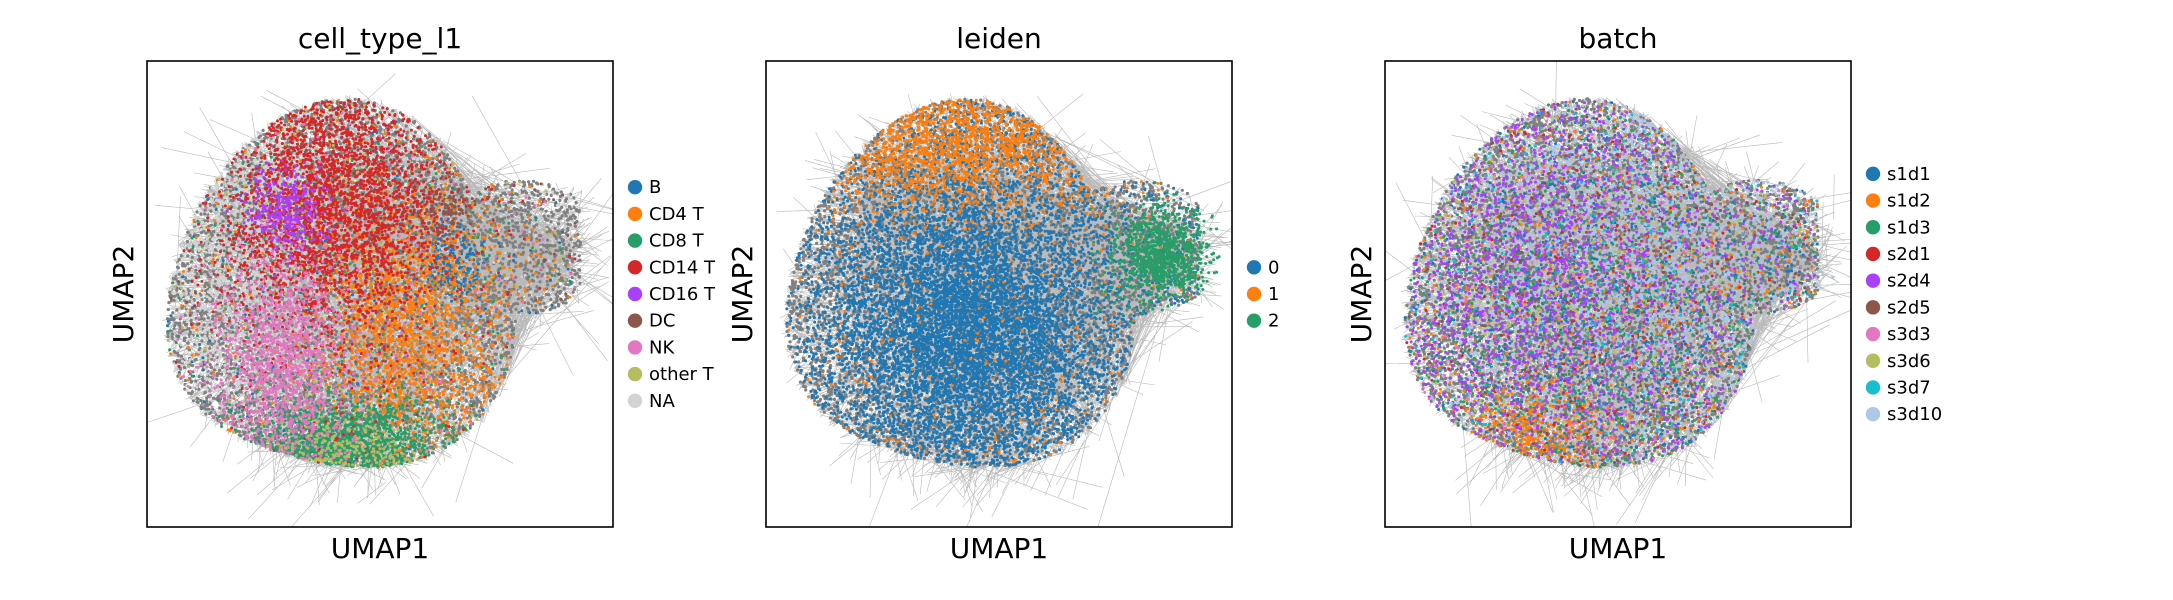  What do you see at coordinates (1909, 361) in the screenshot?
I see `legend-label: s3d6` at bounding box center [1909, 361].